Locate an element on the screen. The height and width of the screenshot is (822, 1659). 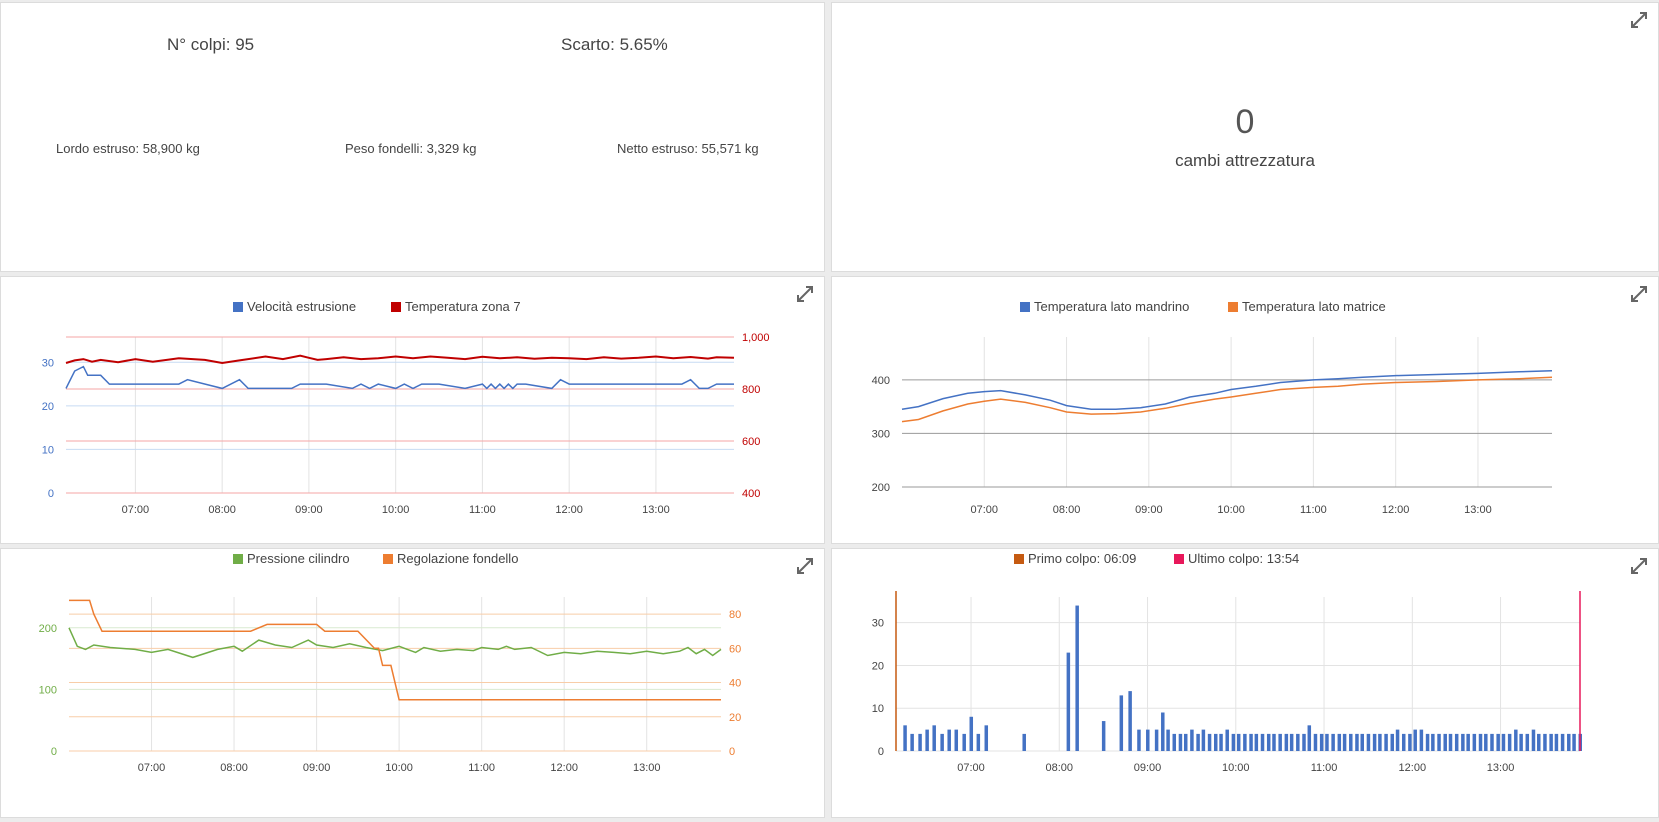
peso-fondelli: Peso fondelli: 3,329 kg is located at coordinates (411, 148).